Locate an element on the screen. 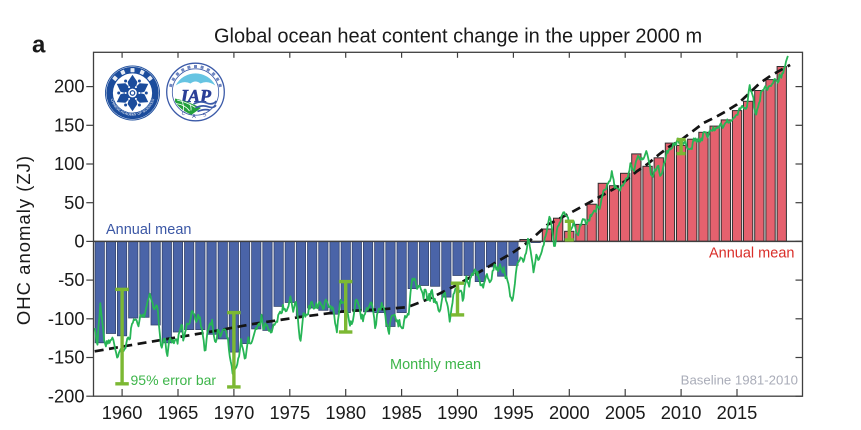 This screenshot has height=430, width=861. svg-text: 1990 is located at coordinates (457, 412).